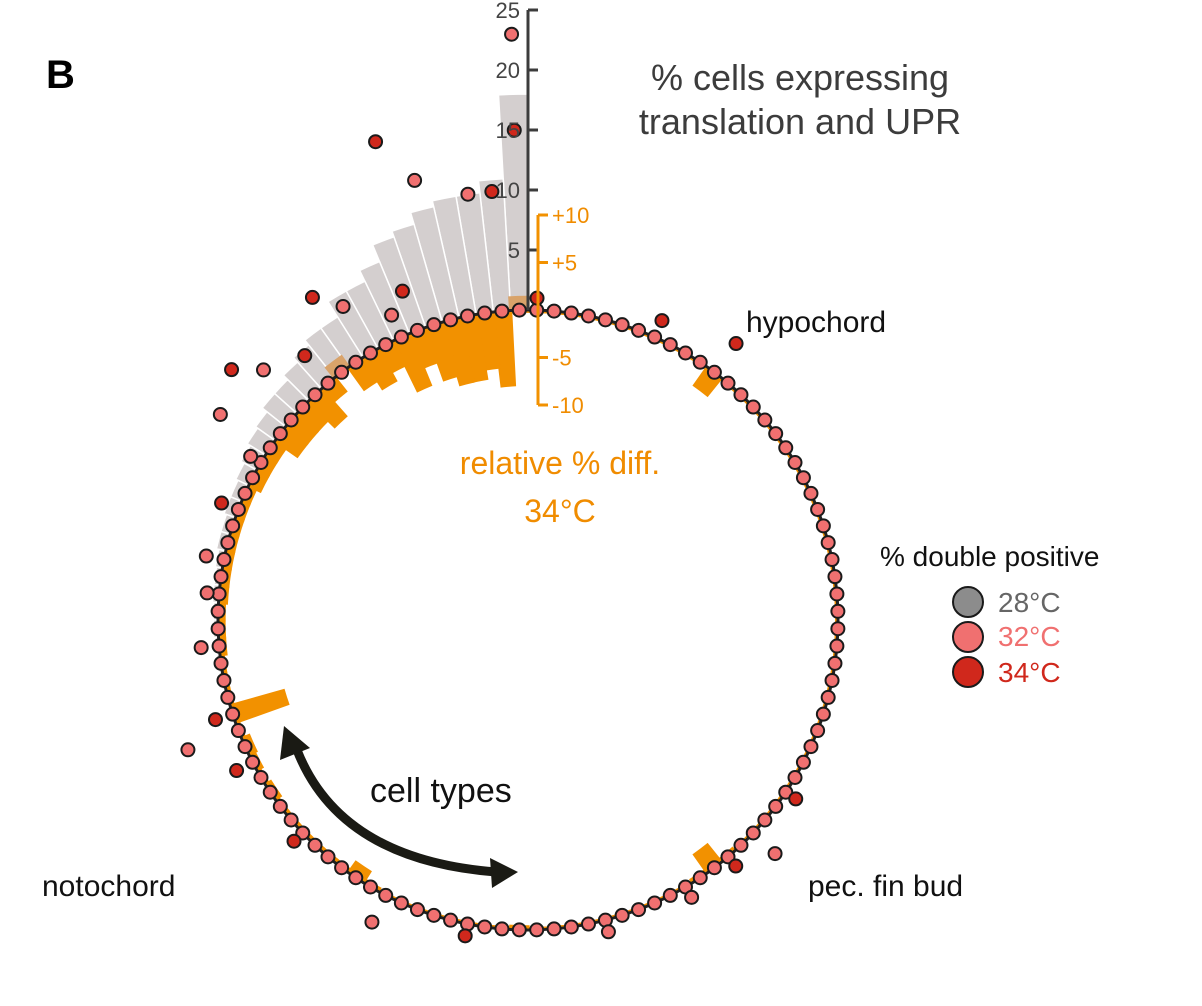 The image size is (1202, 1006). Describe the element at coordinates (504, 873) in the screenshot. I see `cell-types-arrow-head-right` at that location.